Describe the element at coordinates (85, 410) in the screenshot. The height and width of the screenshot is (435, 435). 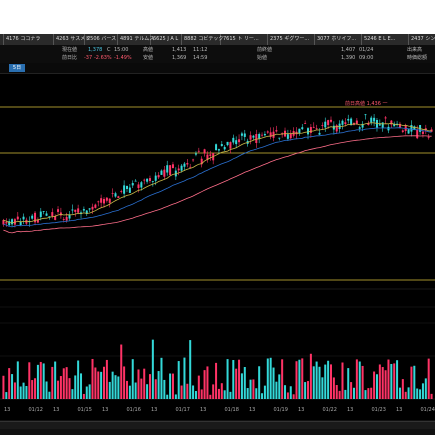
I see `x-tick-label: 01/15` at that location.